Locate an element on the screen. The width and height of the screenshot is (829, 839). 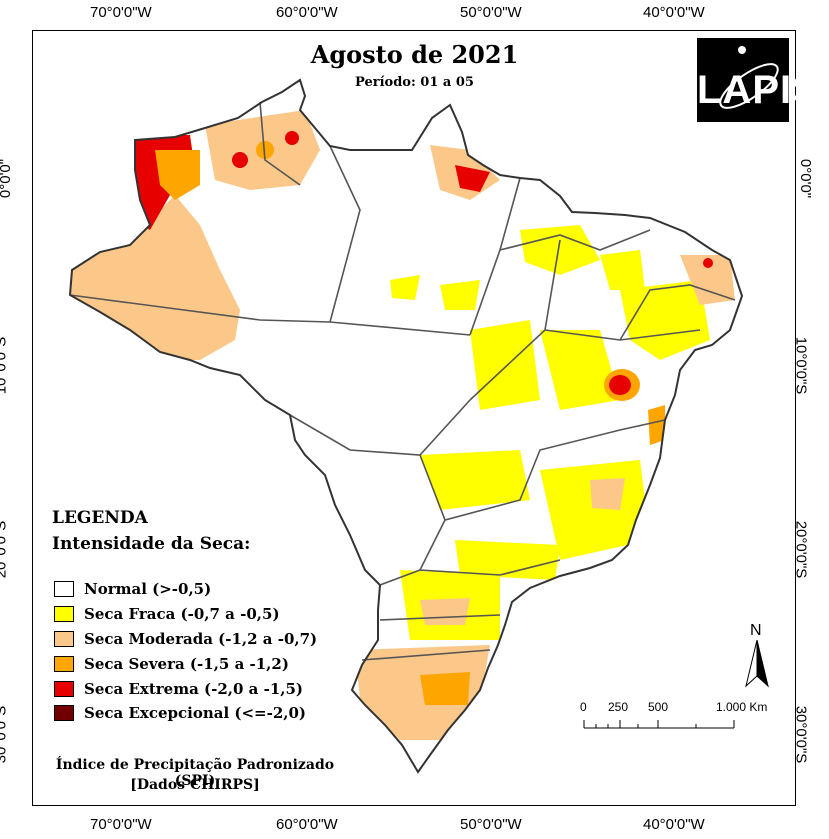
lon-tick-bottom-50w: 50°0'0"W is located at coordinates (491, 824).